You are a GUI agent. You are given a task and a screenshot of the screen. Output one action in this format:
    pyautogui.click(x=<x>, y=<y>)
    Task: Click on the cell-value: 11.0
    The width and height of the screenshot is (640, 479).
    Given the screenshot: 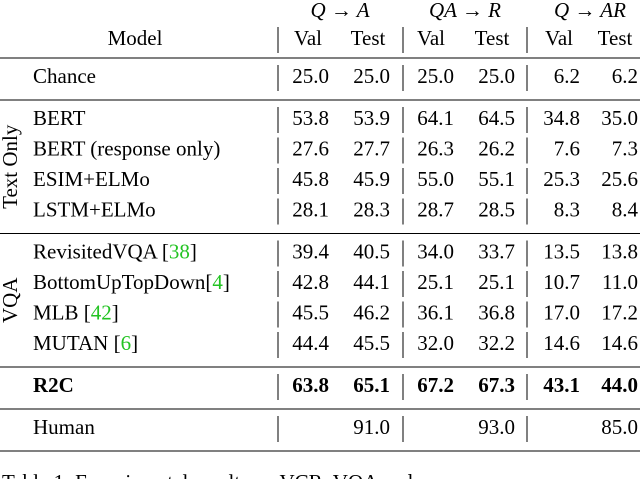 What is the action you would take?
    pyautogui.click(x=620, y=282)
    